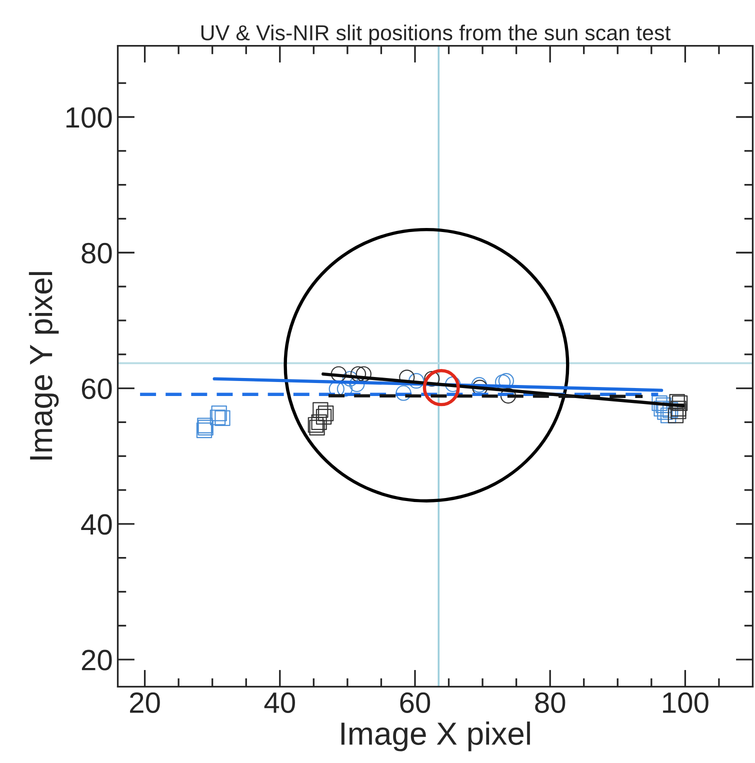  What do you see at coordinates (415, 702) in the screenshot?
I see `x-tick-label: 60` at bounding box center [415, 702].